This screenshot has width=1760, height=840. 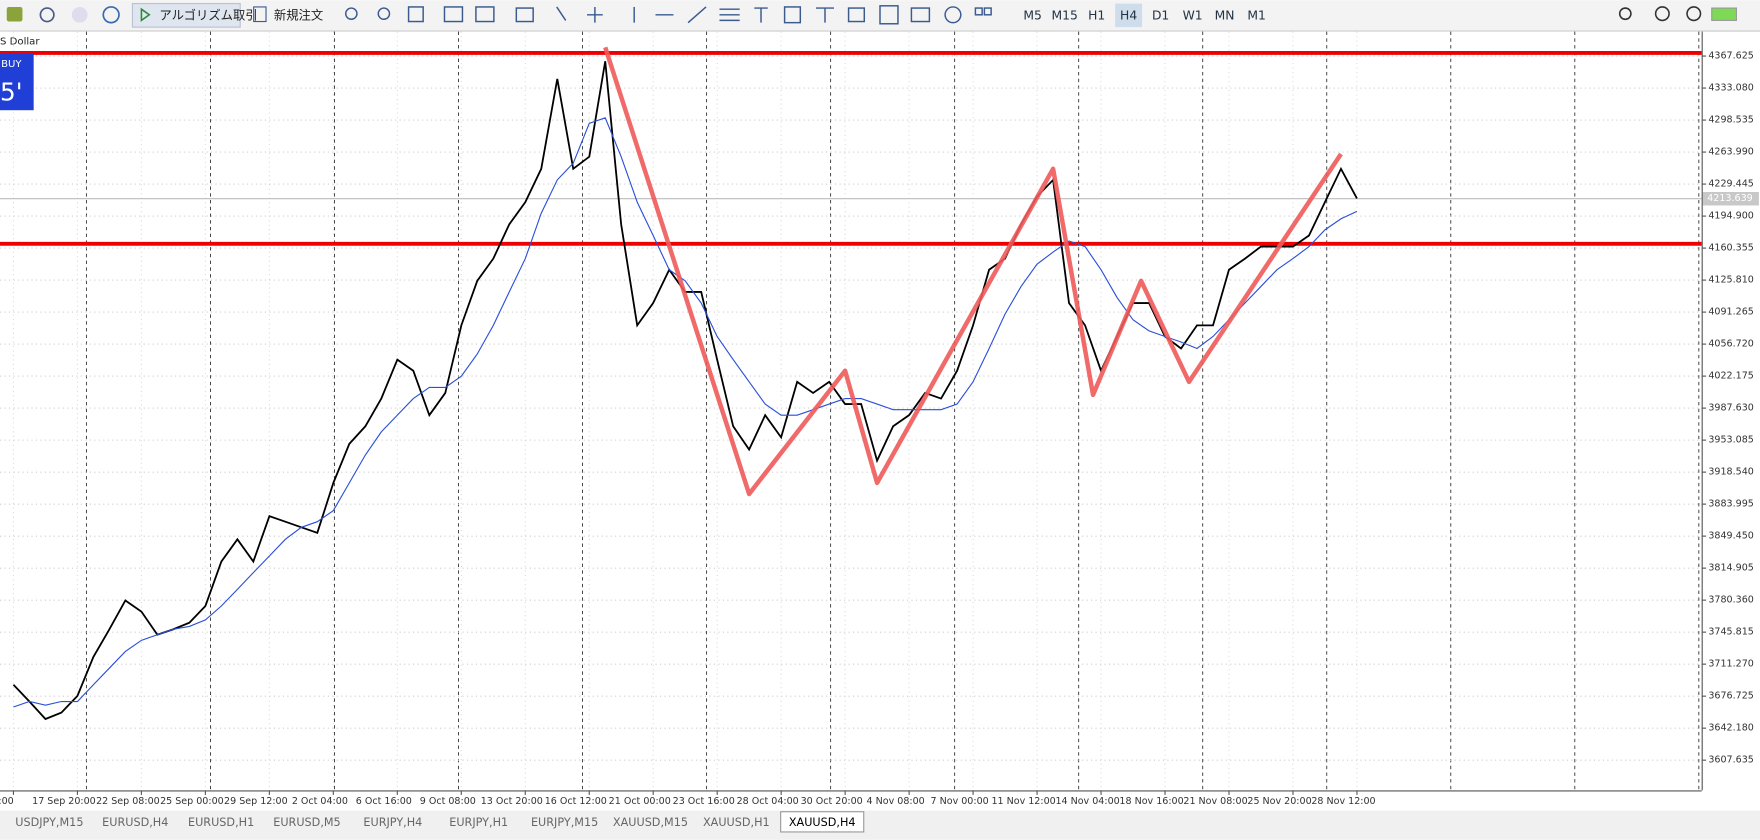 I want to click on y-tick-label: 3745.815, so click(x=1730, y=632).